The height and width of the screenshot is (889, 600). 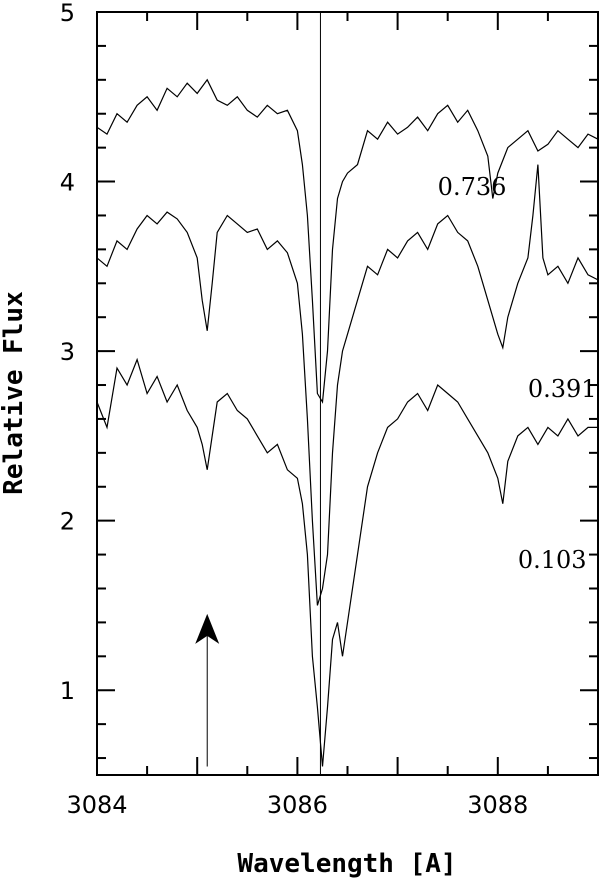 I want to click on arrow-head, so click(x=207, y=628).